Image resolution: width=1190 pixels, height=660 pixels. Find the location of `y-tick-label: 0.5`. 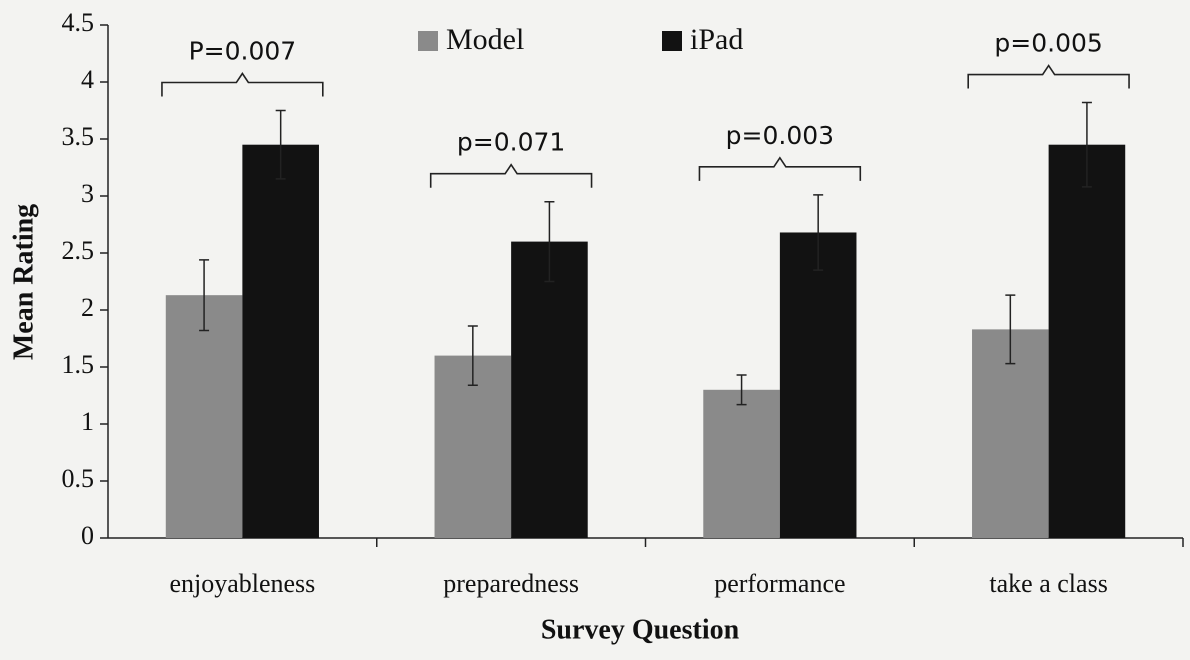

y-tick-label: 0.5 is located at coordinates (78, 478).